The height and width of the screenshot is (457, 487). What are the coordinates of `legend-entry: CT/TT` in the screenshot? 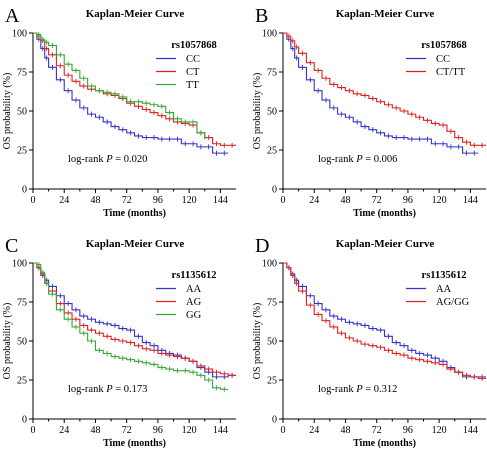 It's located at (451, 72).